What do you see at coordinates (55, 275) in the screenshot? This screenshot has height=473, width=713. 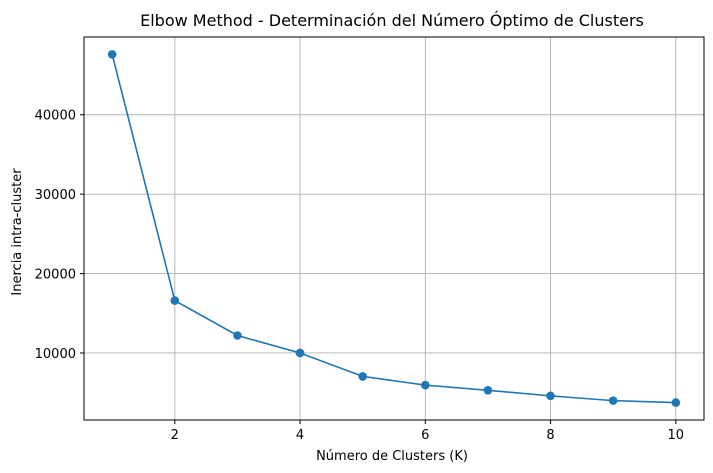 I see `y-tick-label: 20000` at bounding box center [55, 275].